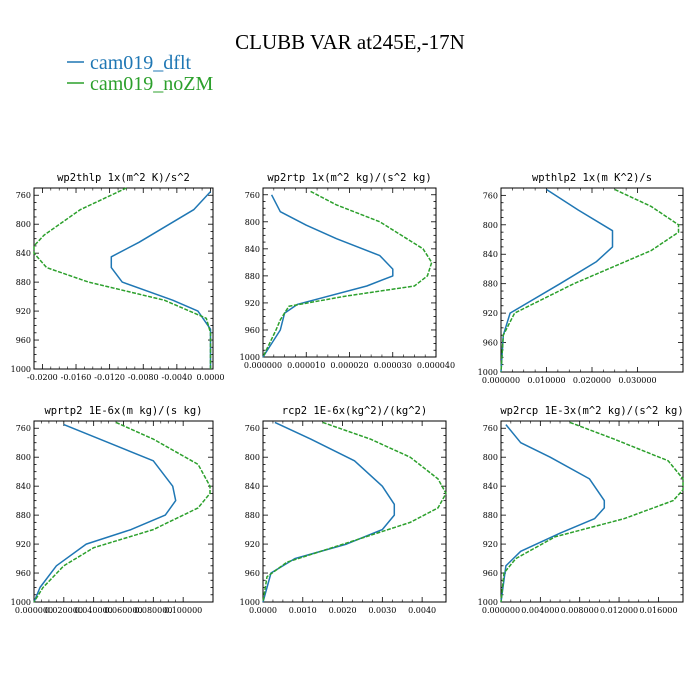 Image resolution: width=700 pixels, height=700 pixels. Describe the element at coordinates (393, 365) in the screenshot. I see `x-tick-label: 0.000030` at that location.